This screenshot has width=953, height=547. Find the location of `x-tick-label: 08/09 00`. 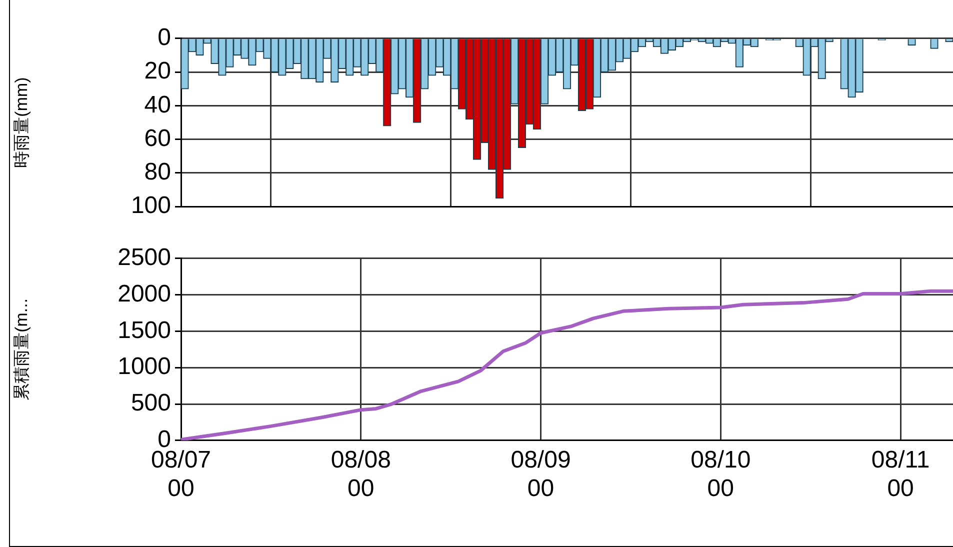

x-tick-label: 08/09 00 is located at coordinates (540, 474).